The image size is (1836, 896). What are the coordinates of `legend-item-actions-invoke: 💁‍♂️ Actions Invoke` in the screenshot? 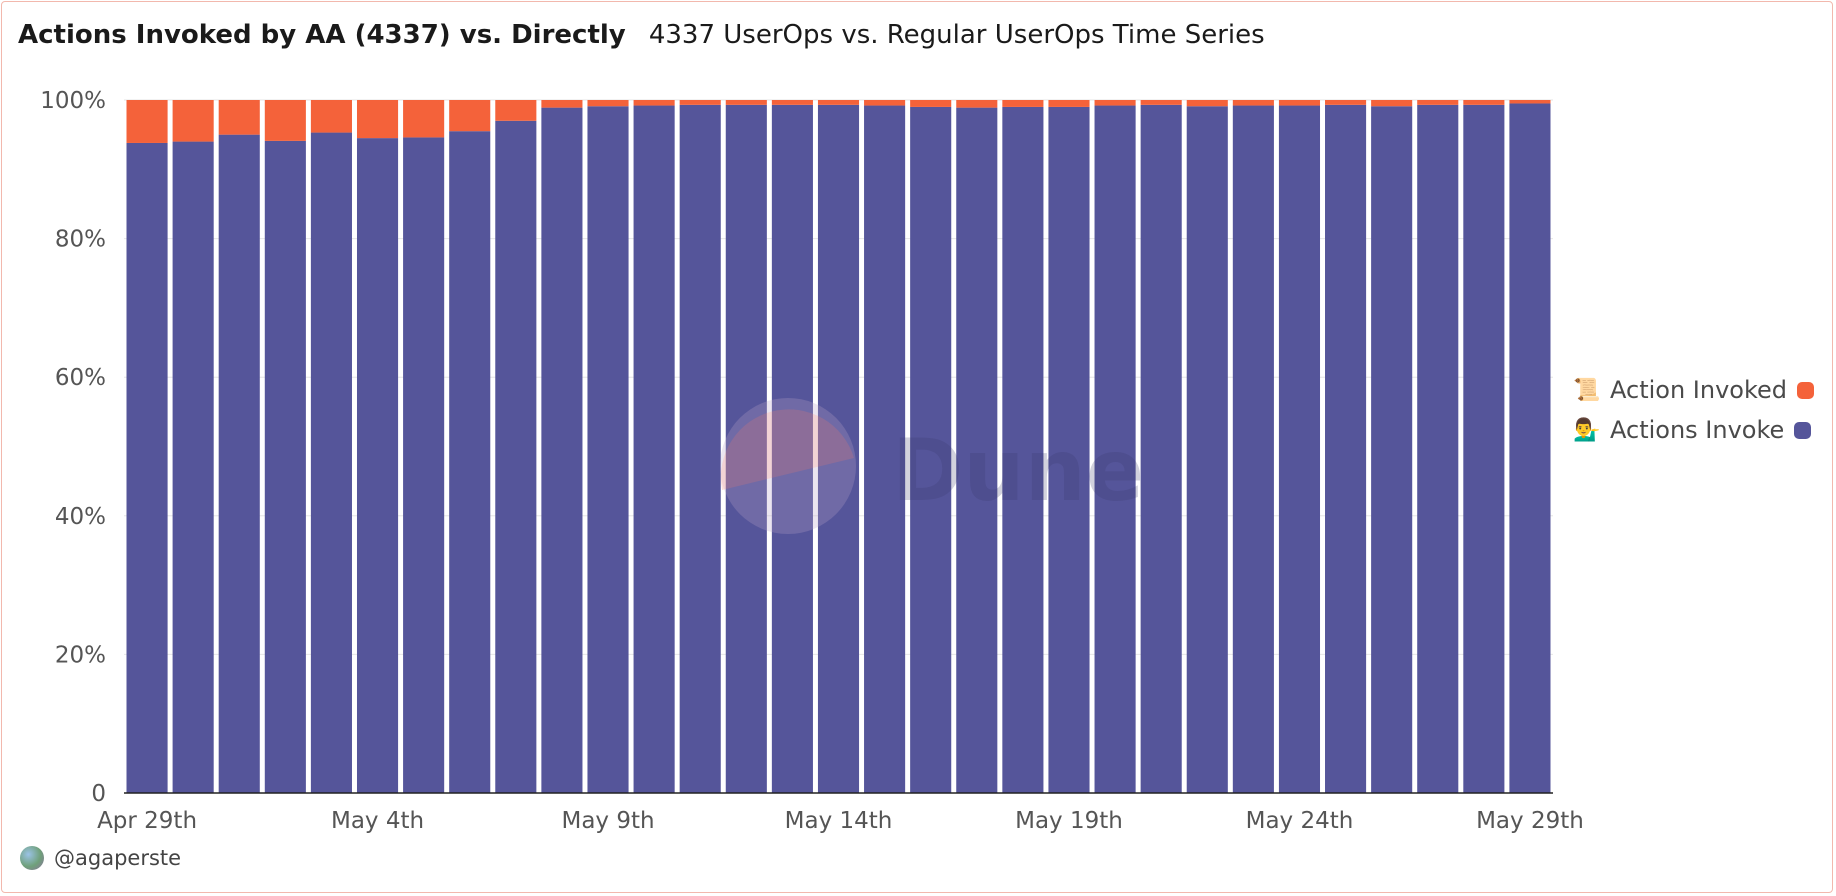 It's located at (1693, 430).